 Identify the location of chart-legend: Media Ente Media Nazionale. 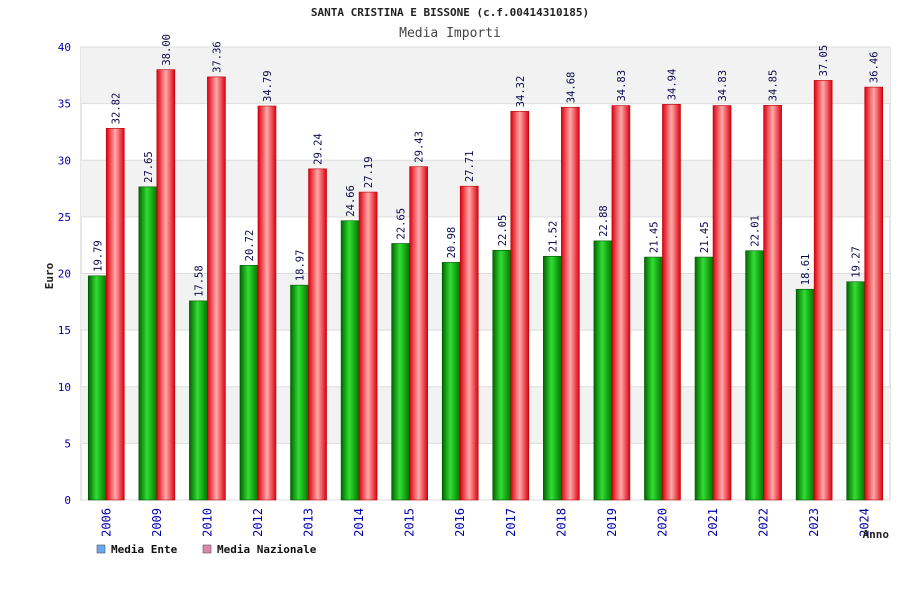
(206, 549).